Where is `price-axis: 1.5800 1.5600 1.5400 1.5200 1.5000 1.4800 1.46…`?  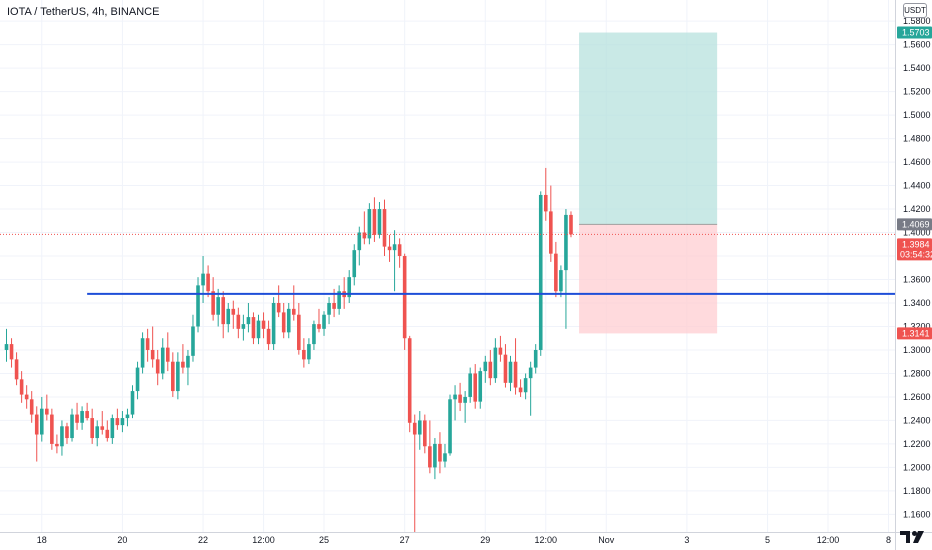 price-axis: 1.5800 1.5600 1.5400 1.5200 1.5000 1.4800 1.46… is located at coordinates (913, 275).